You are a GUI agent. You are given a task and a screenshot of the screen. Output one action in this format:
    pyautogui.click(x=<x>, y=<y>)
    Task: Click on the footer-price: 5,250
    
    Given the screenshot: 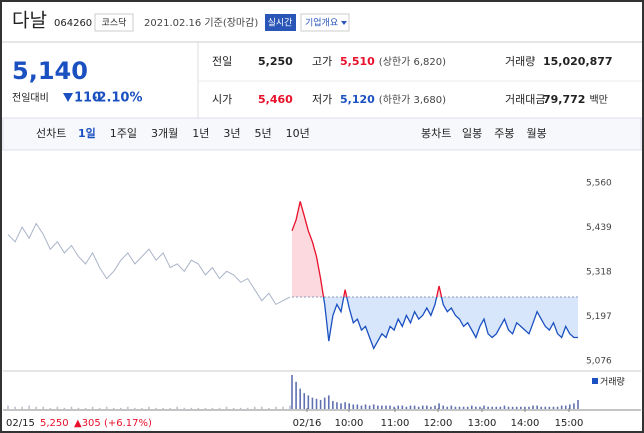 What is the action you would take?
    pyautogui.click(x=54, y=423)
    